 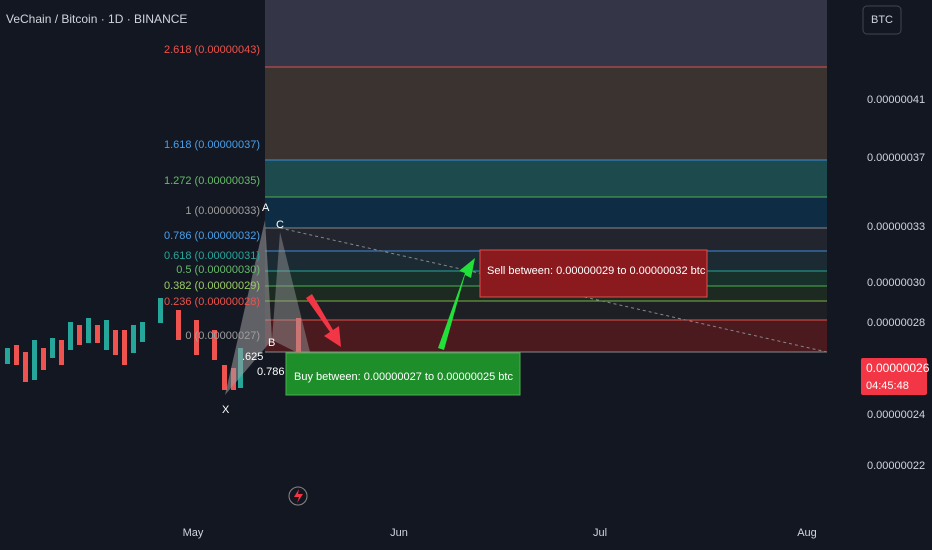 I want to click on fib-label: 0.786 (0.00000032), so click(x=212, y=236).